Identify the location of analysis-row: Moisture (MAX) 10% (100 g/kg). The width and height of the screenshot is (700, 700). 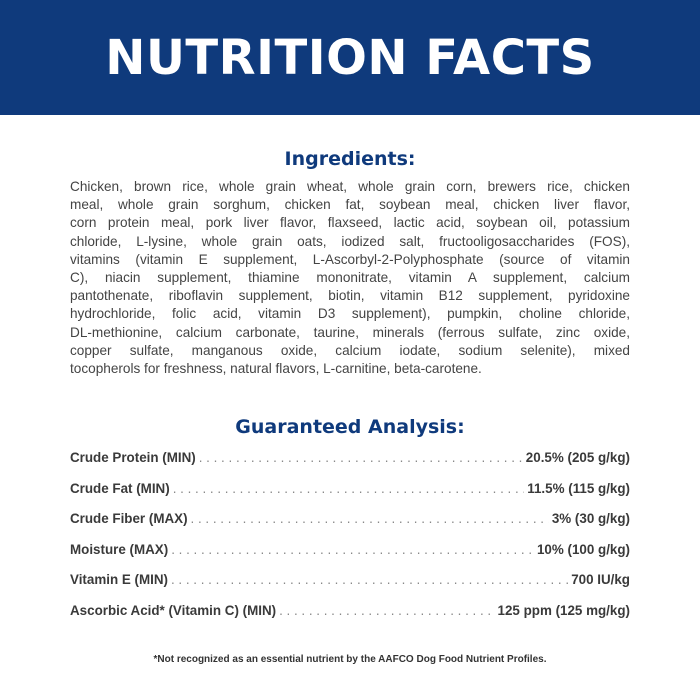
(350, 557).